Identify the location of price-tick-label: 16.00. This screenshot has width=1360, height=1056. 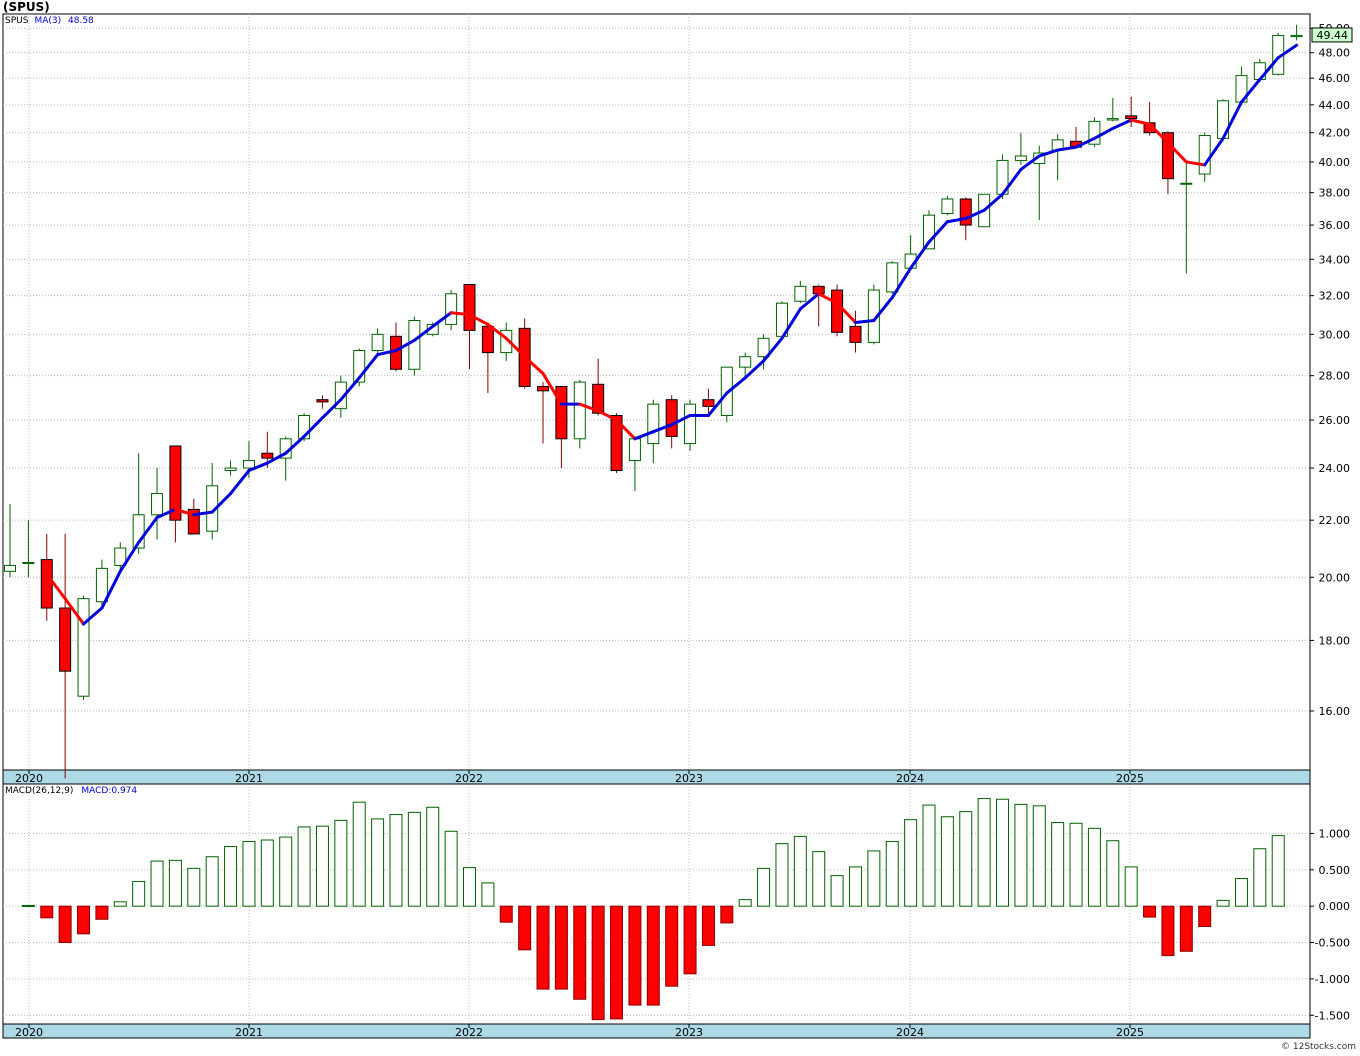
(1335, 711).